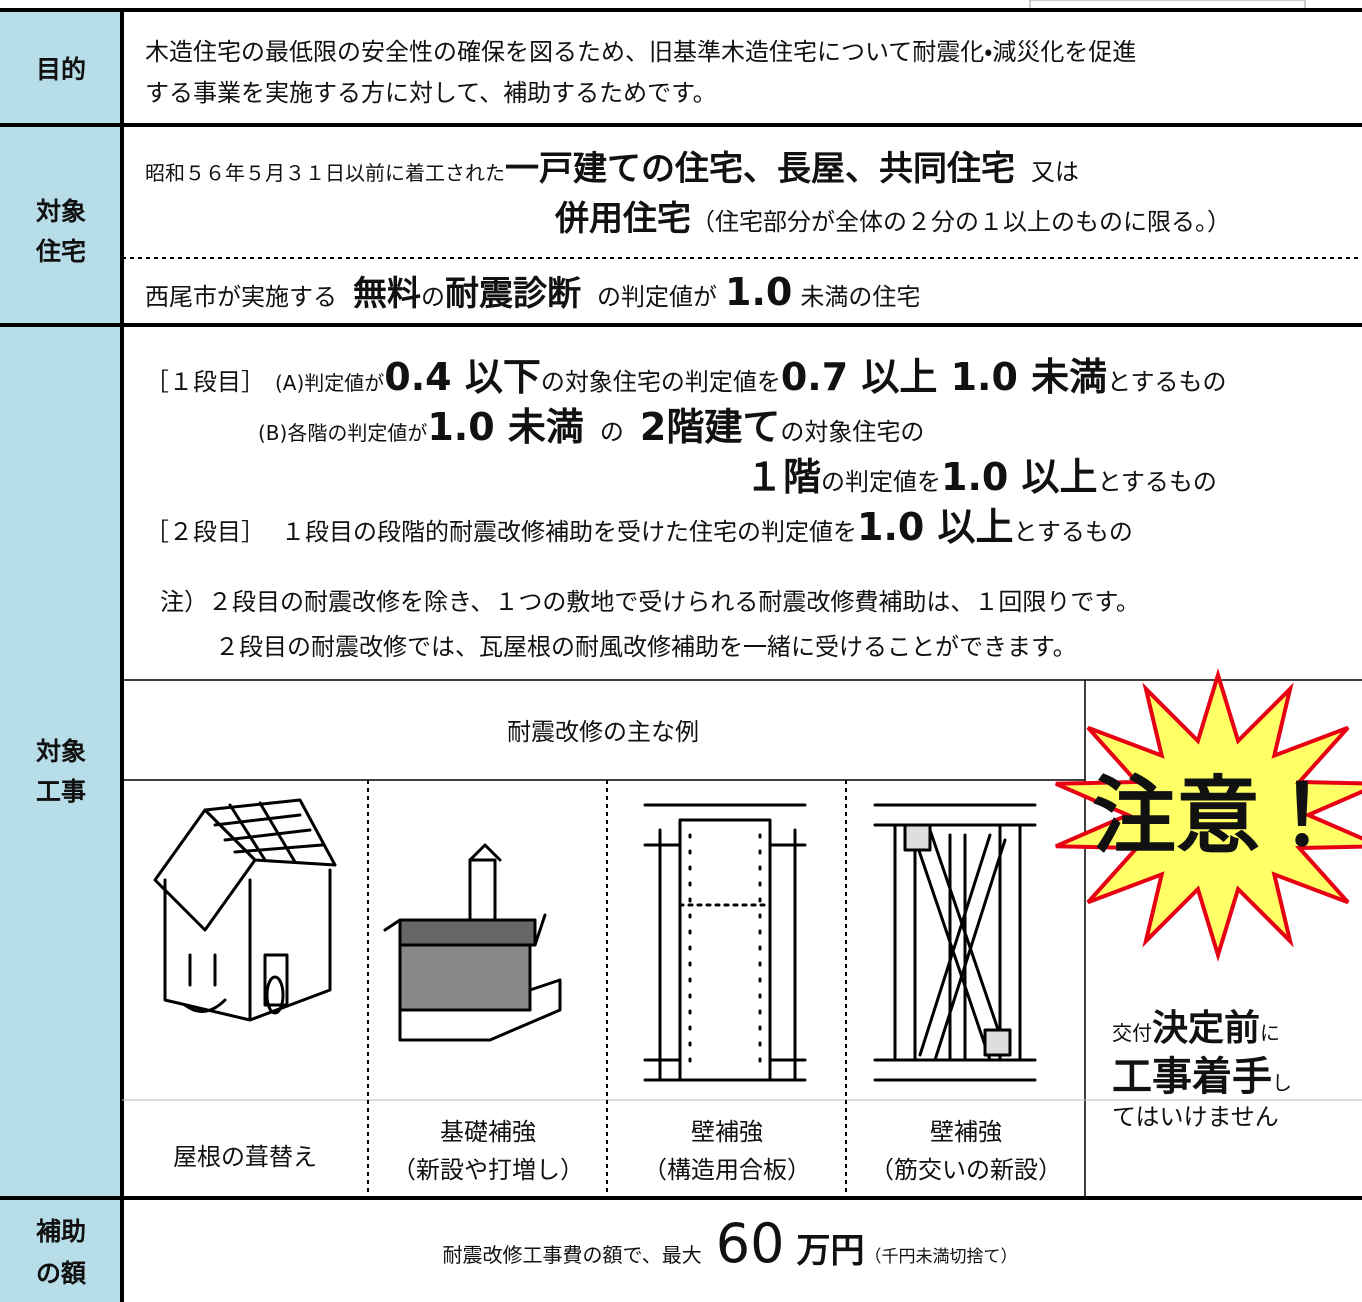 The width and height of the screenshot is (1362, 1302). I want to click on example-caption: （新設や打増し）, so click(488, 1170).